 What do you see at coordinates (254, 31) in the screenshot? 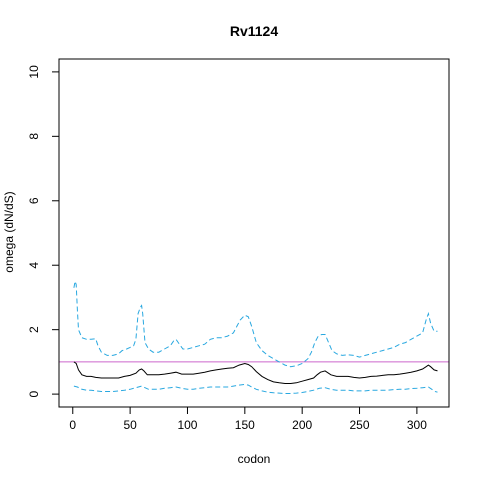
I see `chart-title: Rv1124` at bounding box center [254, 31].